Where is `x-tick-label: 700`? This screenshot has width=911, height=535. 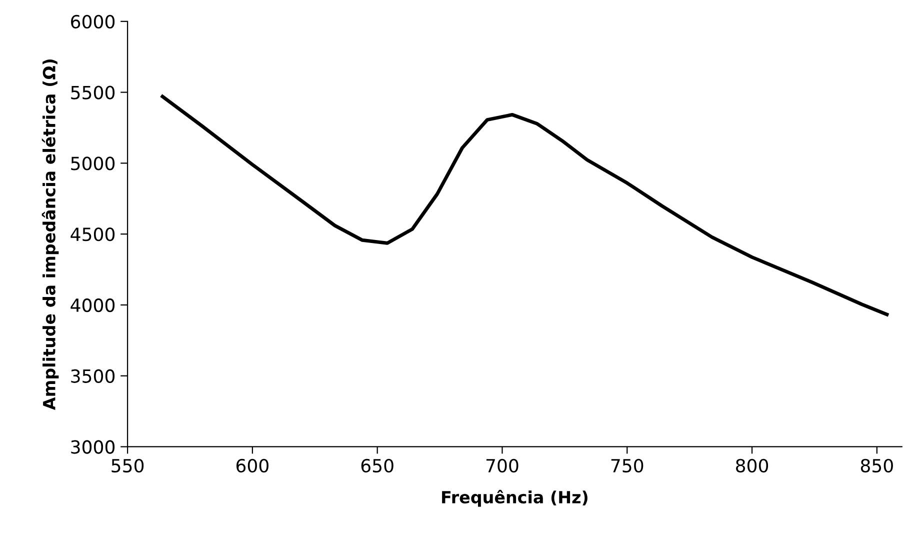 x-tick-label: 700 is located at coordinates (502, 465).